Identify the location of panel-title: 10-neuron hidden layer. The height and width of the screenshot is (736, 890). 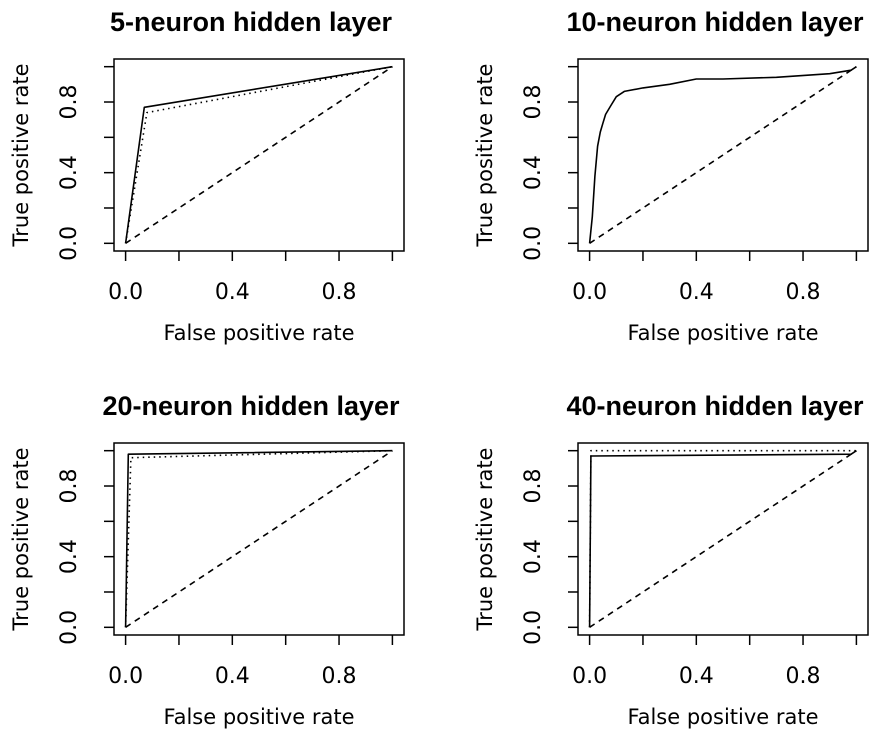
(715, 22).